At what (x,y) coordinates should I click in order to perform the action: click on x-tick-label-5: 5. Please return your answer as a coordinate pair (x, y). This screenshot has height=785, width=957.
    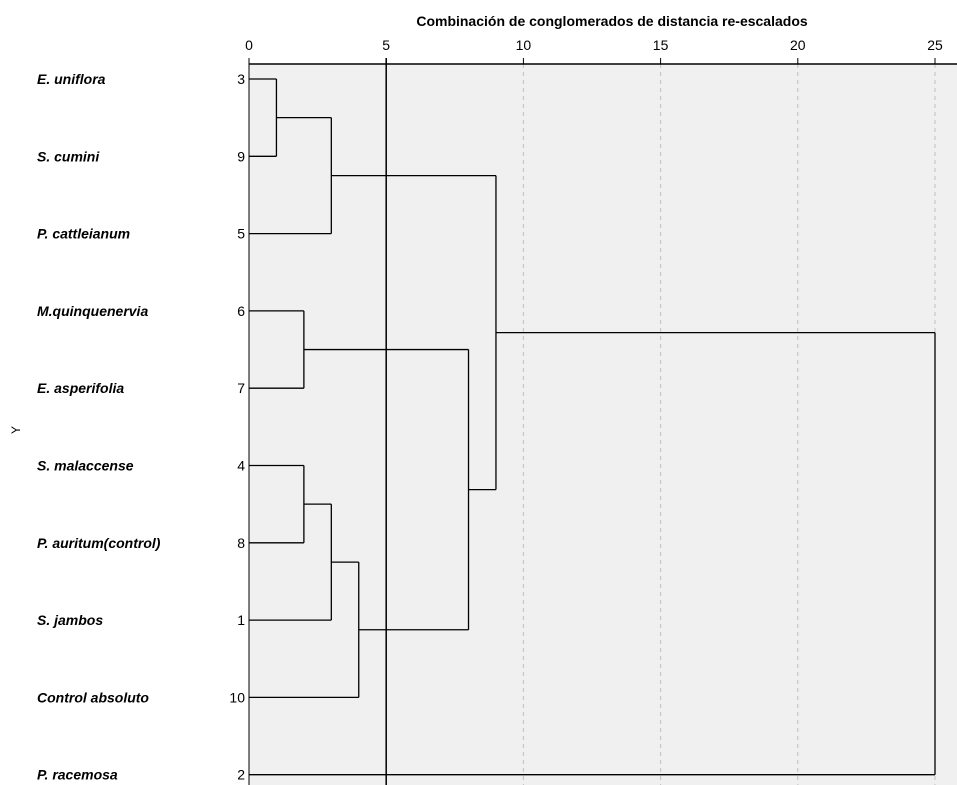
    Looking at the image, I should click on (386, 45).